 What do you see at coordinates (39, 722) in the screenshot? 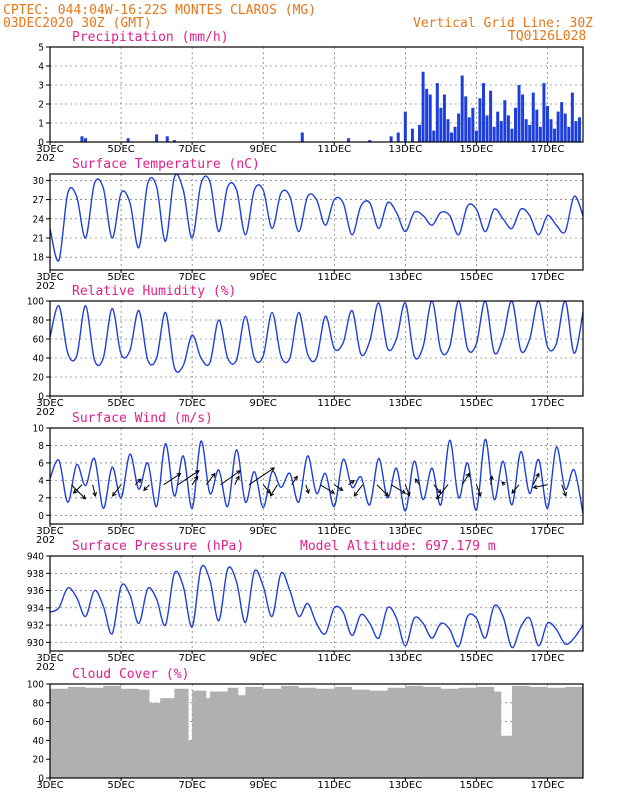
I see `cloud-ytick-label: 60` at bounding box center [39, 722].